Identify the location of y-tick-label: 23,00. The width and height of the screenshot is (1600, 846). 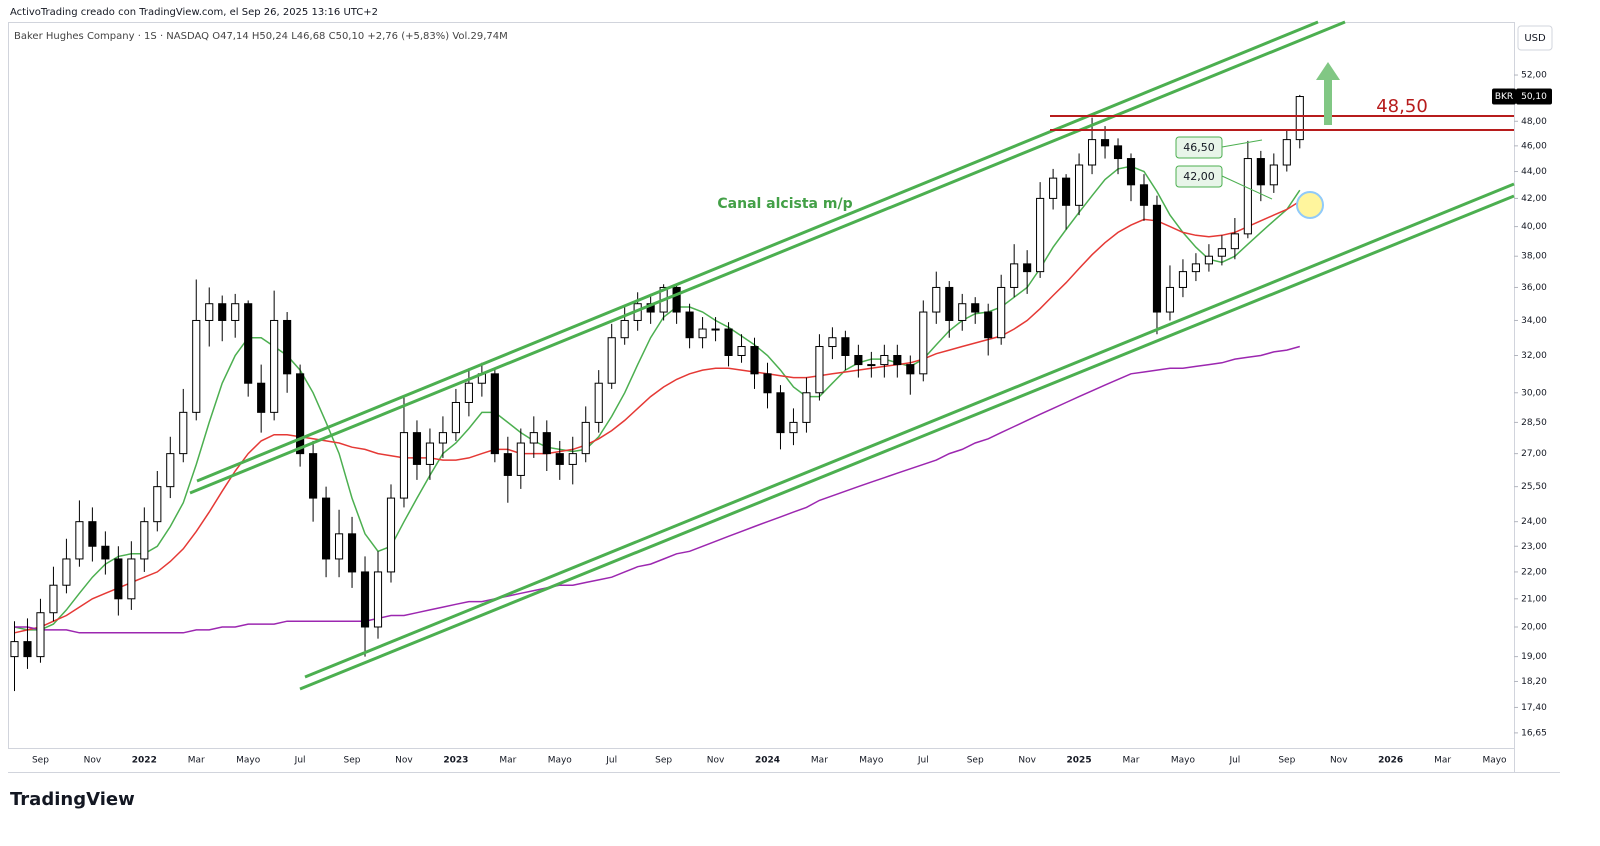
(1534, 547).